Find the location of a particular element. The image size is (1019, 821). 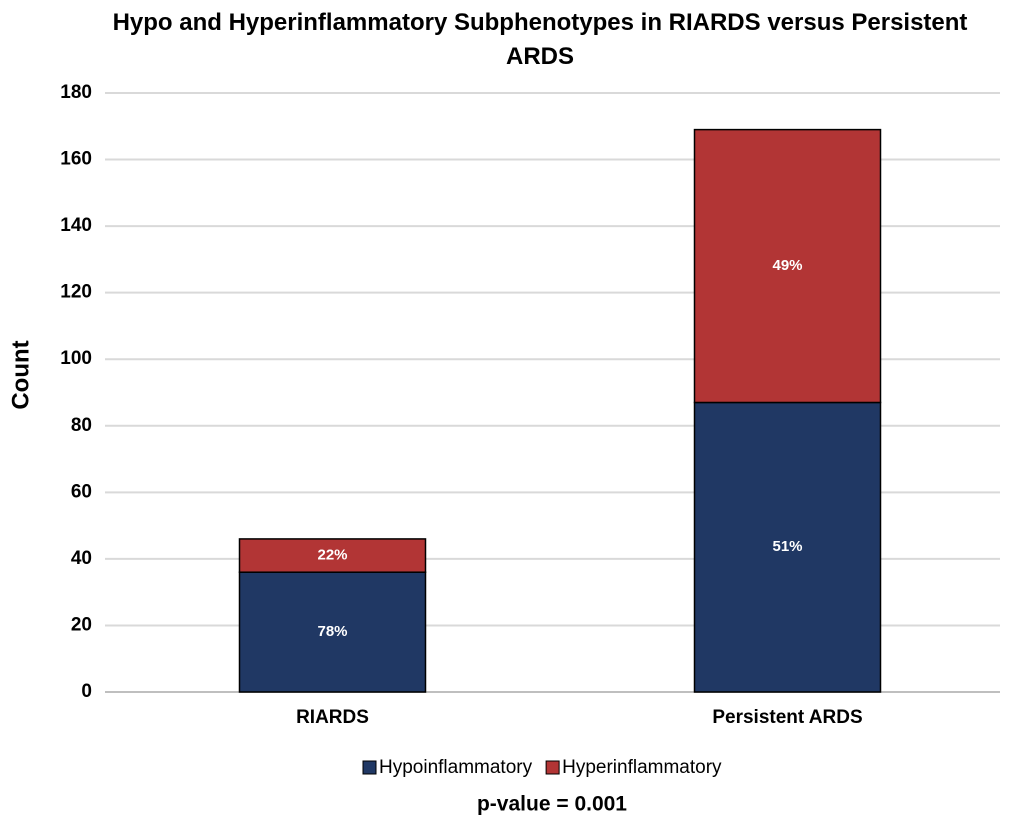

y-tick-label: 40 is located at coordinates (81, 558).